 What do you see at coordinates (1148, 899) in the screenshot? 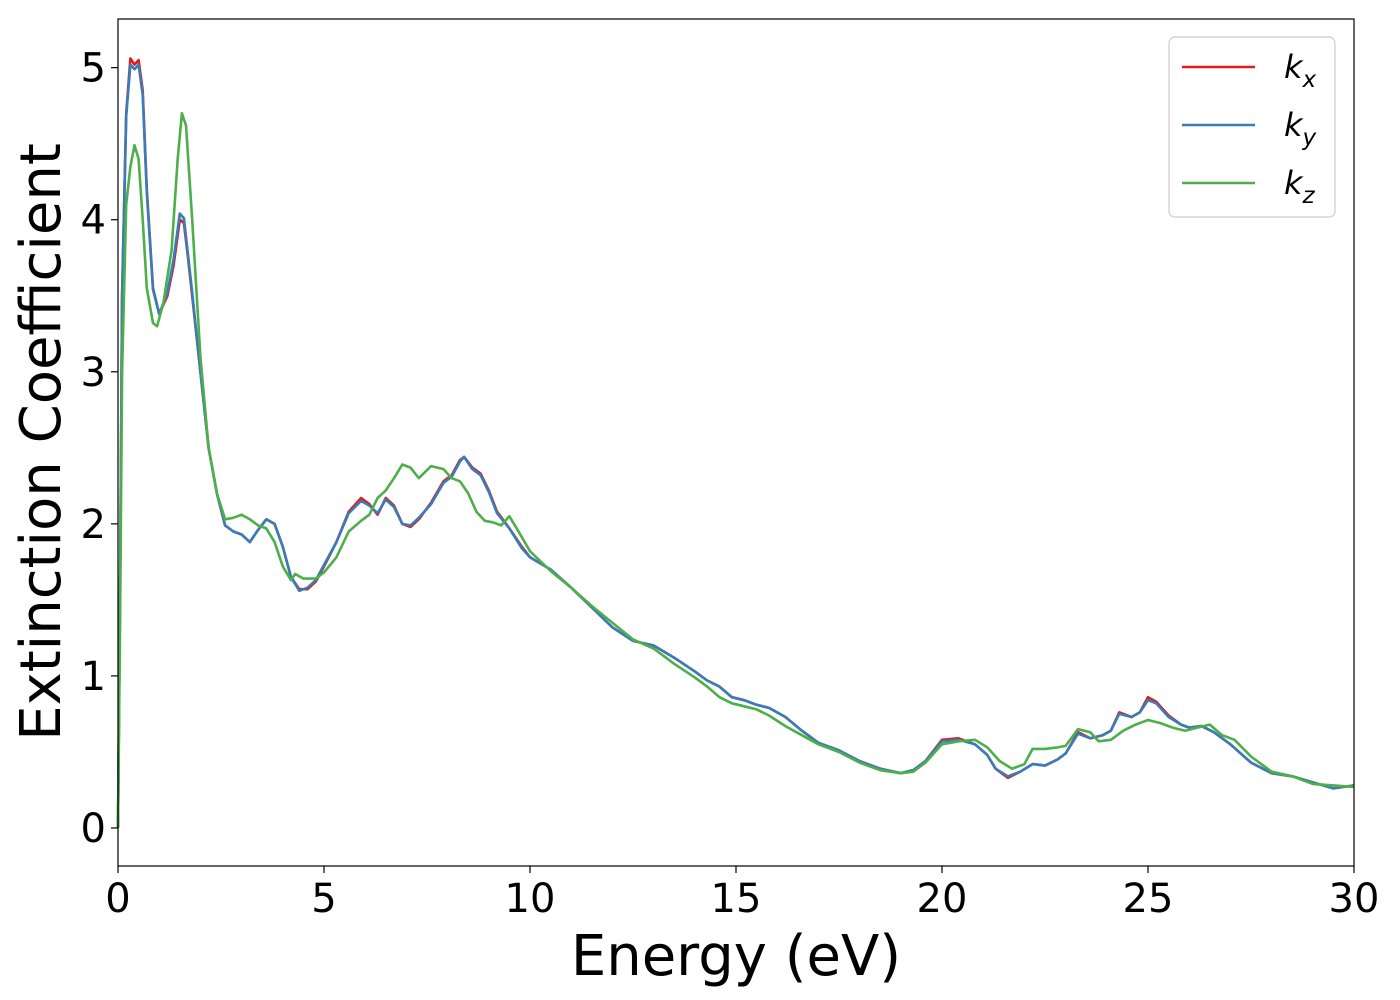
I see `x-tick-label: 25` at bounding box center [1148, 899].